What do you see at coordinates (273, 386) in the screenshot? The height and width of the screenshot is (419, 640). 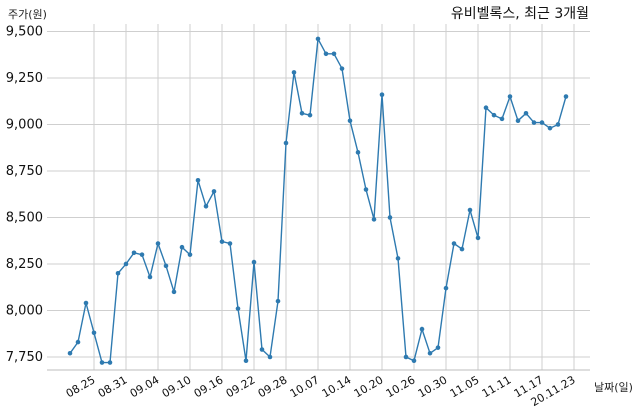 I see `x-tick-label: 09.28` at bounding box center [273, 386].